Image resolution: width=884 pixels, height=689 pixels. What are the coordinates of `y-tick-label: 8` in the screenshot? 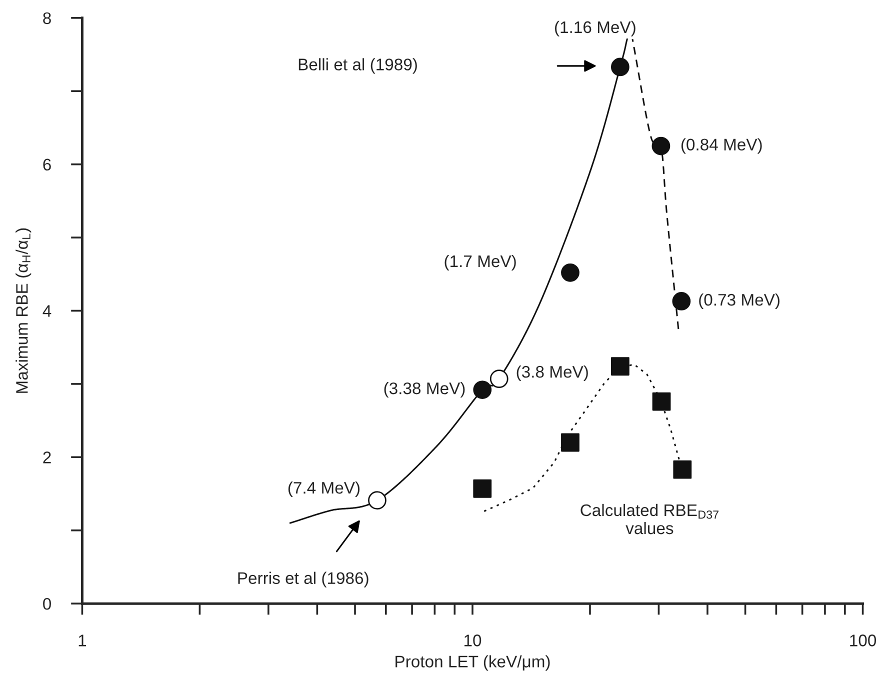 It's located at (47, 18).